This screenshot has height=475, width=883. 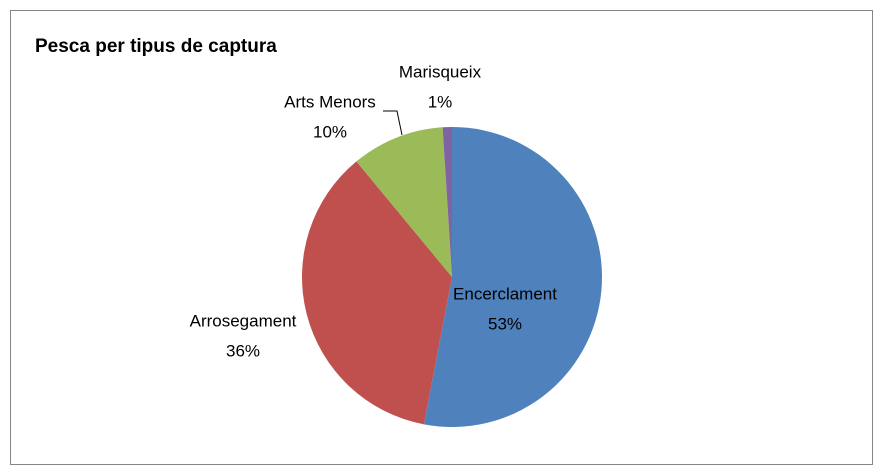 What do you see at coordinates (440, 101) in the screenshot?
I see `value-label: 1%` at bounding box center [440, 101].